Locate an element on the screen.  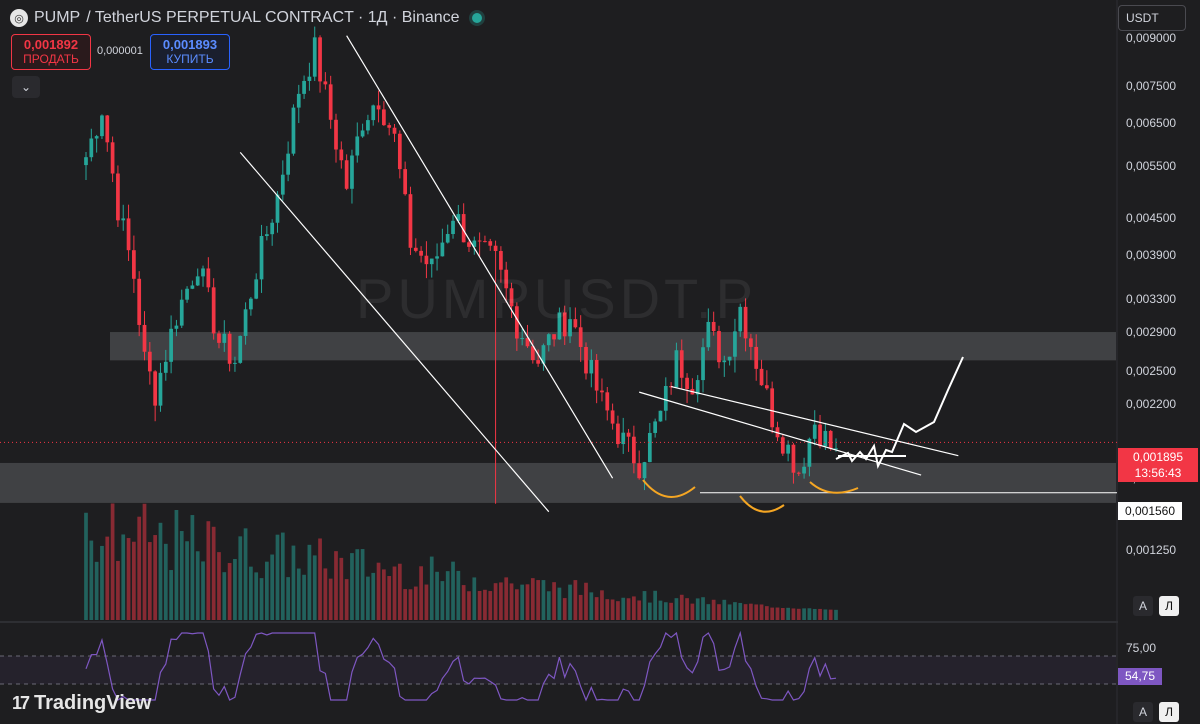
collapse-chevron-icon: ⌄ is located at coordinates (26, 87).